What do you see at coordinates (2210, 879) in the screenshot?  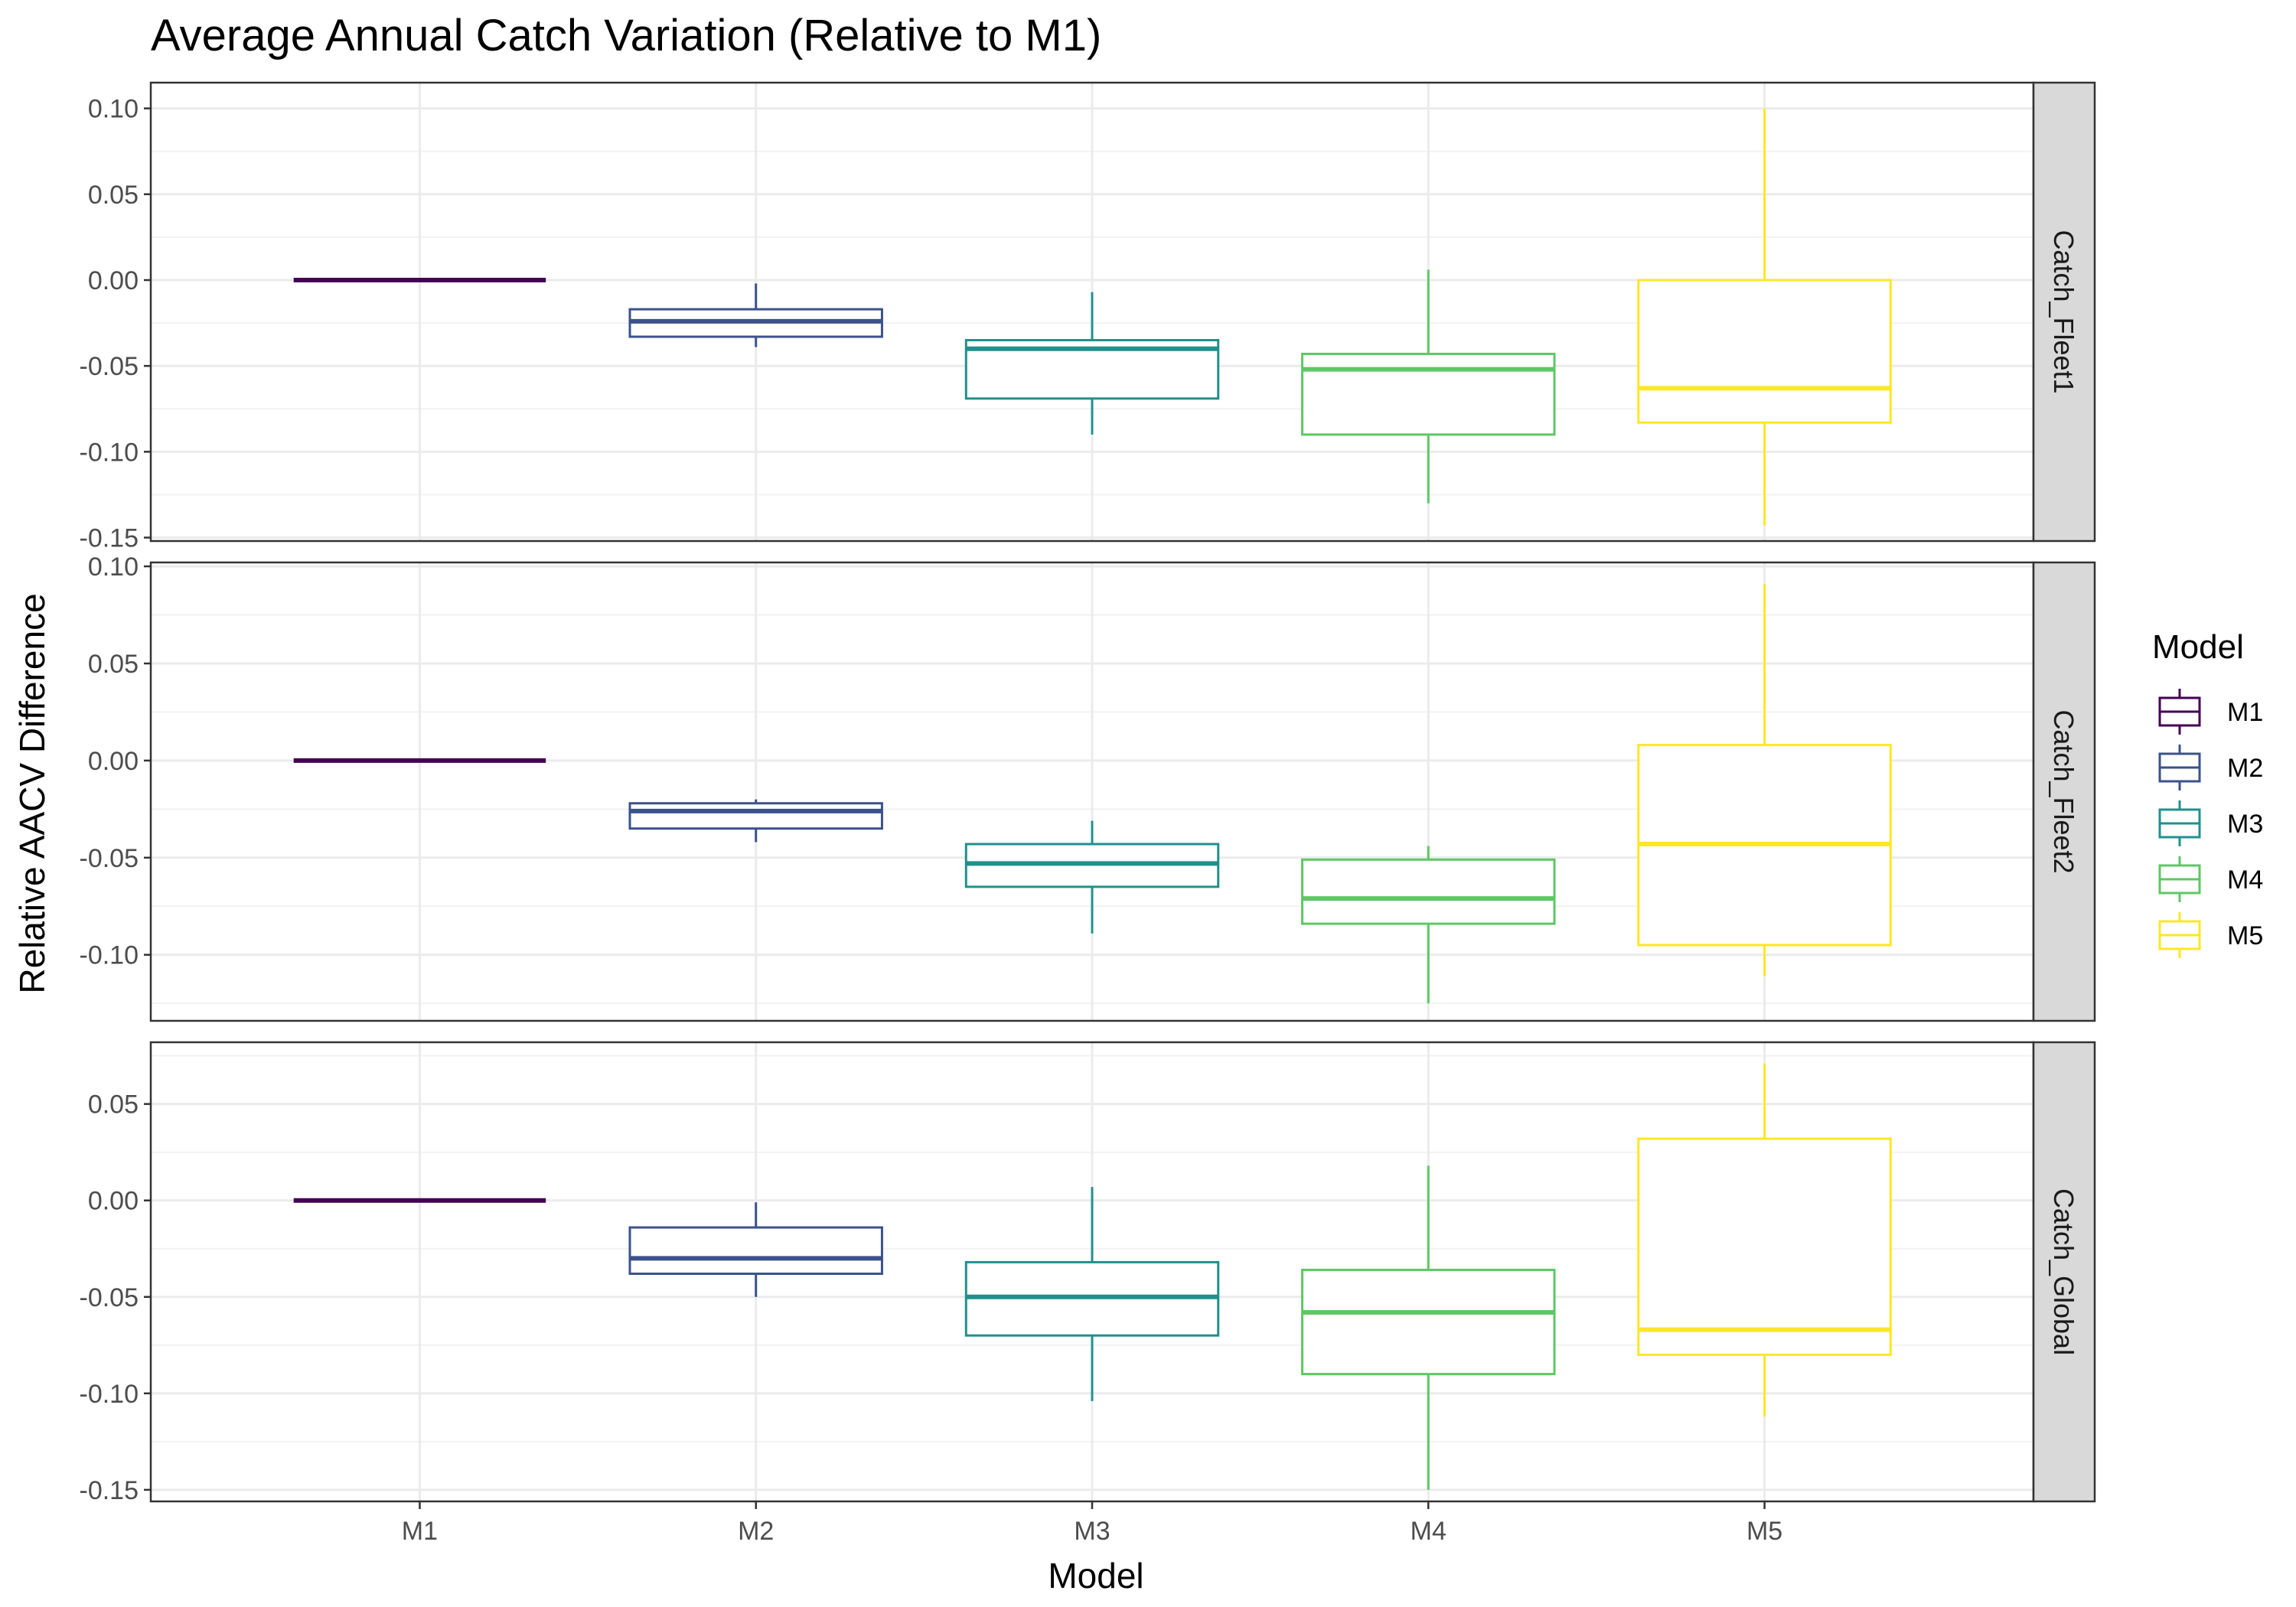 I see `legend-item-M4: M4` at bounding box center [2210, 879].